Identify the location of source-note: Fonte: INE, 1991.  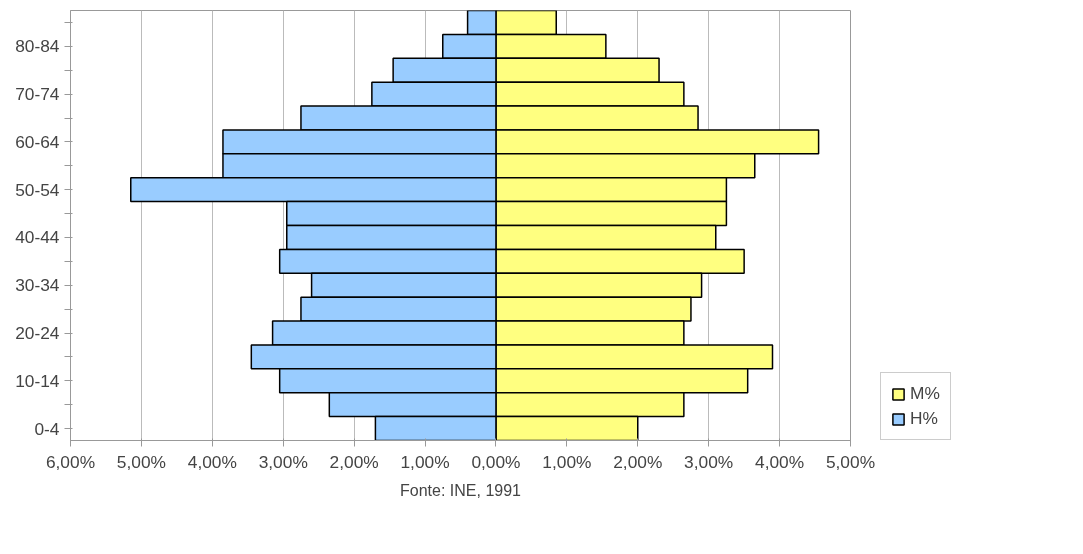
(461, 490).